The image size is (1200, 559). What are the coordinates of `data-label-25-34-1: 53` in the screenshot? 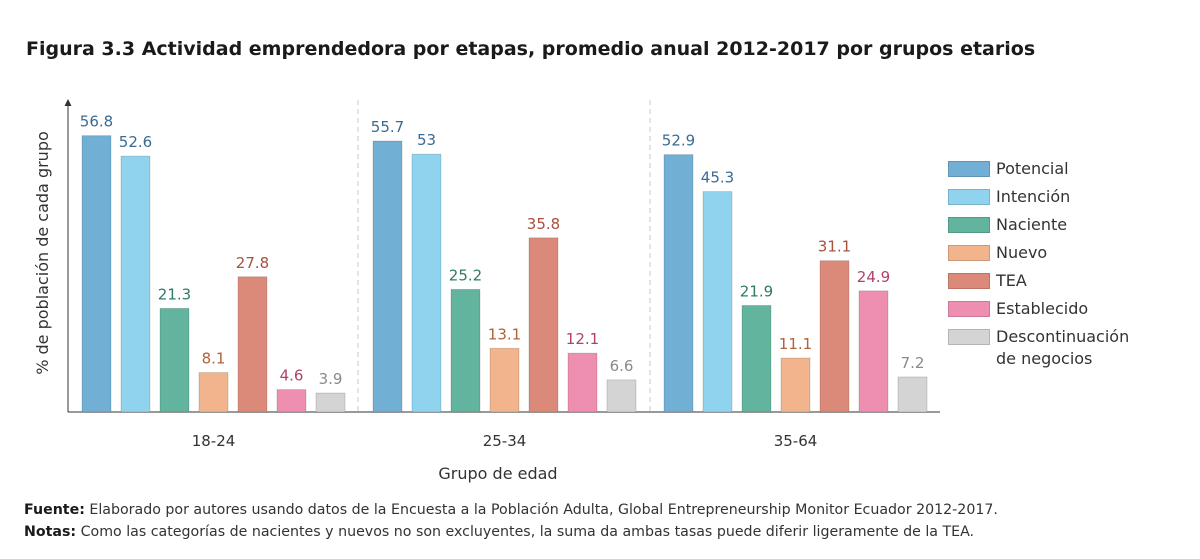 It's located at (426, 140).